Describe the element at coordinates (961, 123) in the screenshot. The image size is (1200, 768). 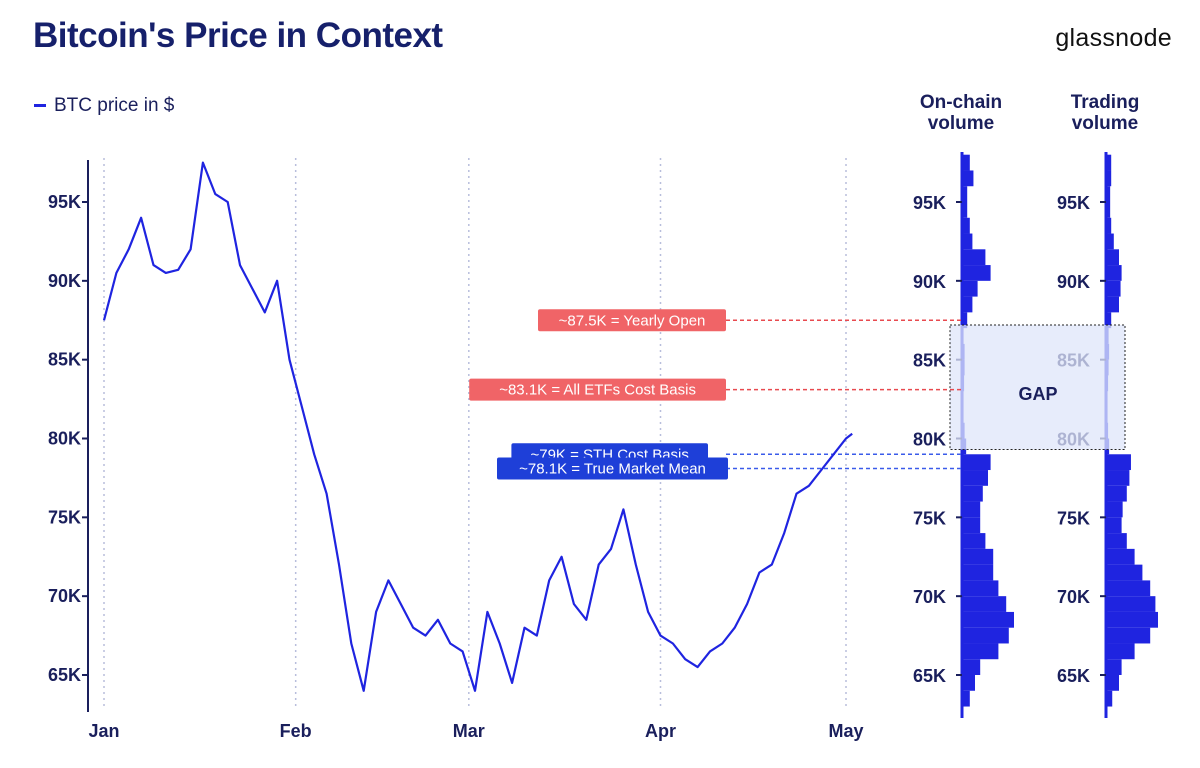
I see `onchain-header-line2: volume` at that location.